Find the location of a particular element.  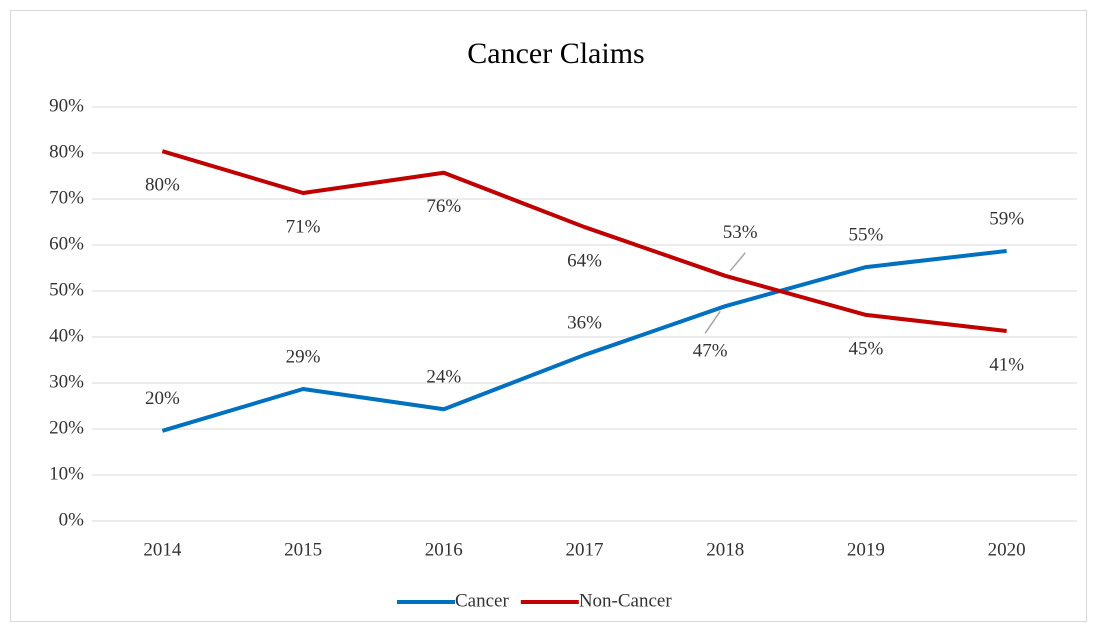

x-tick-label: 2016 is located at coordinates (444, 549).